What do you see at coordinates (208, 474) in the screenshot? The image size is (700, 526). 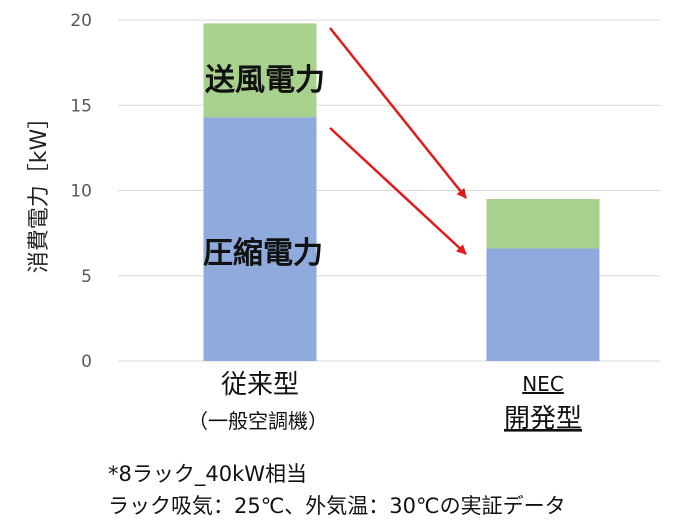 I see `footnote-rack-capacity: *8ラック_40kW相当` at bounding box center [208, 474].